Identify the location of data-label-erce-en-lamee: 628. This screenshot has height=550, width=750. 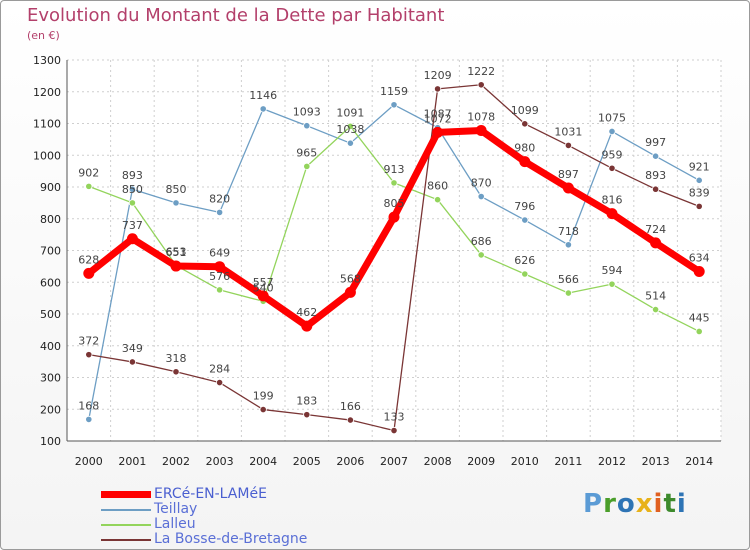
(88, 259).